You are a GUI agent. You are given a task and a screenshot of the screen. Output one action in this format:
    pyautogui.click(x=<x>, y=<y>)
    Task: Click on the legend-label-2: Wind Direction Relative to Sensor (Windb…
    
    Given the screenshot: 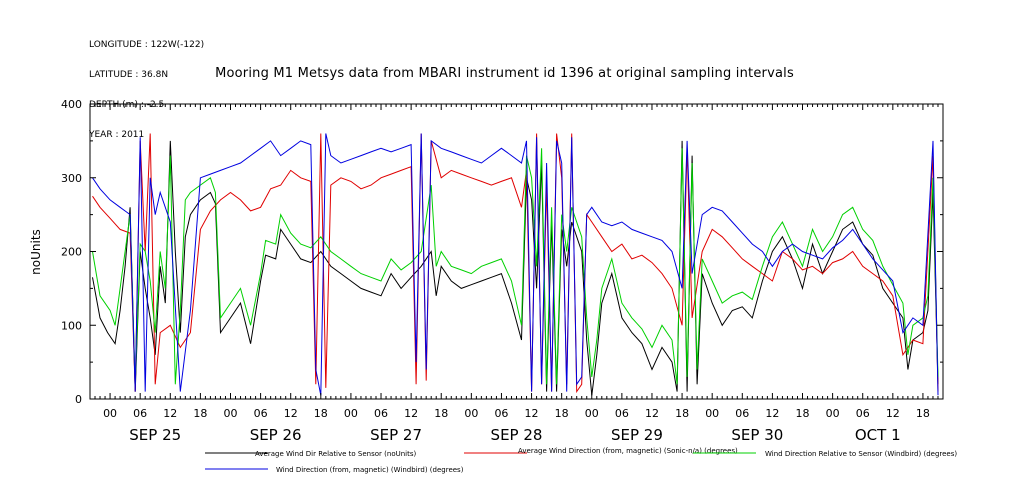 What is the action you would take?
    pyautogui.click(x=861, y=454)
    